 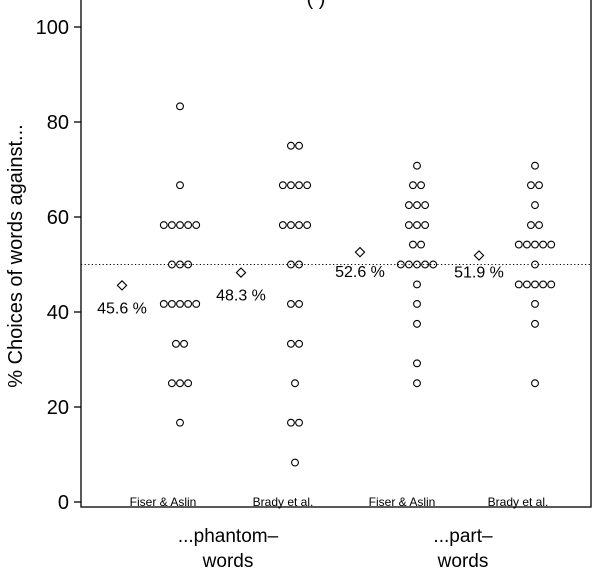 What do you see at coordinates (122, 308) in the screenshot?
I see `mean-label: 45.6 %` at bounding box center [122, 308].